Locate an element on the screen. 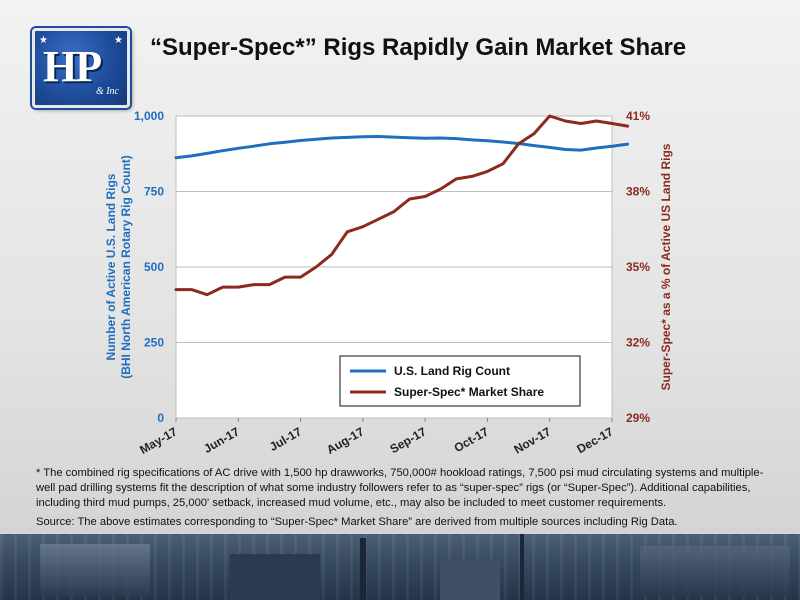 The width and height of the screenshot is (800, 600). logo-inc: & Inc is located at coordinates (107, 91).